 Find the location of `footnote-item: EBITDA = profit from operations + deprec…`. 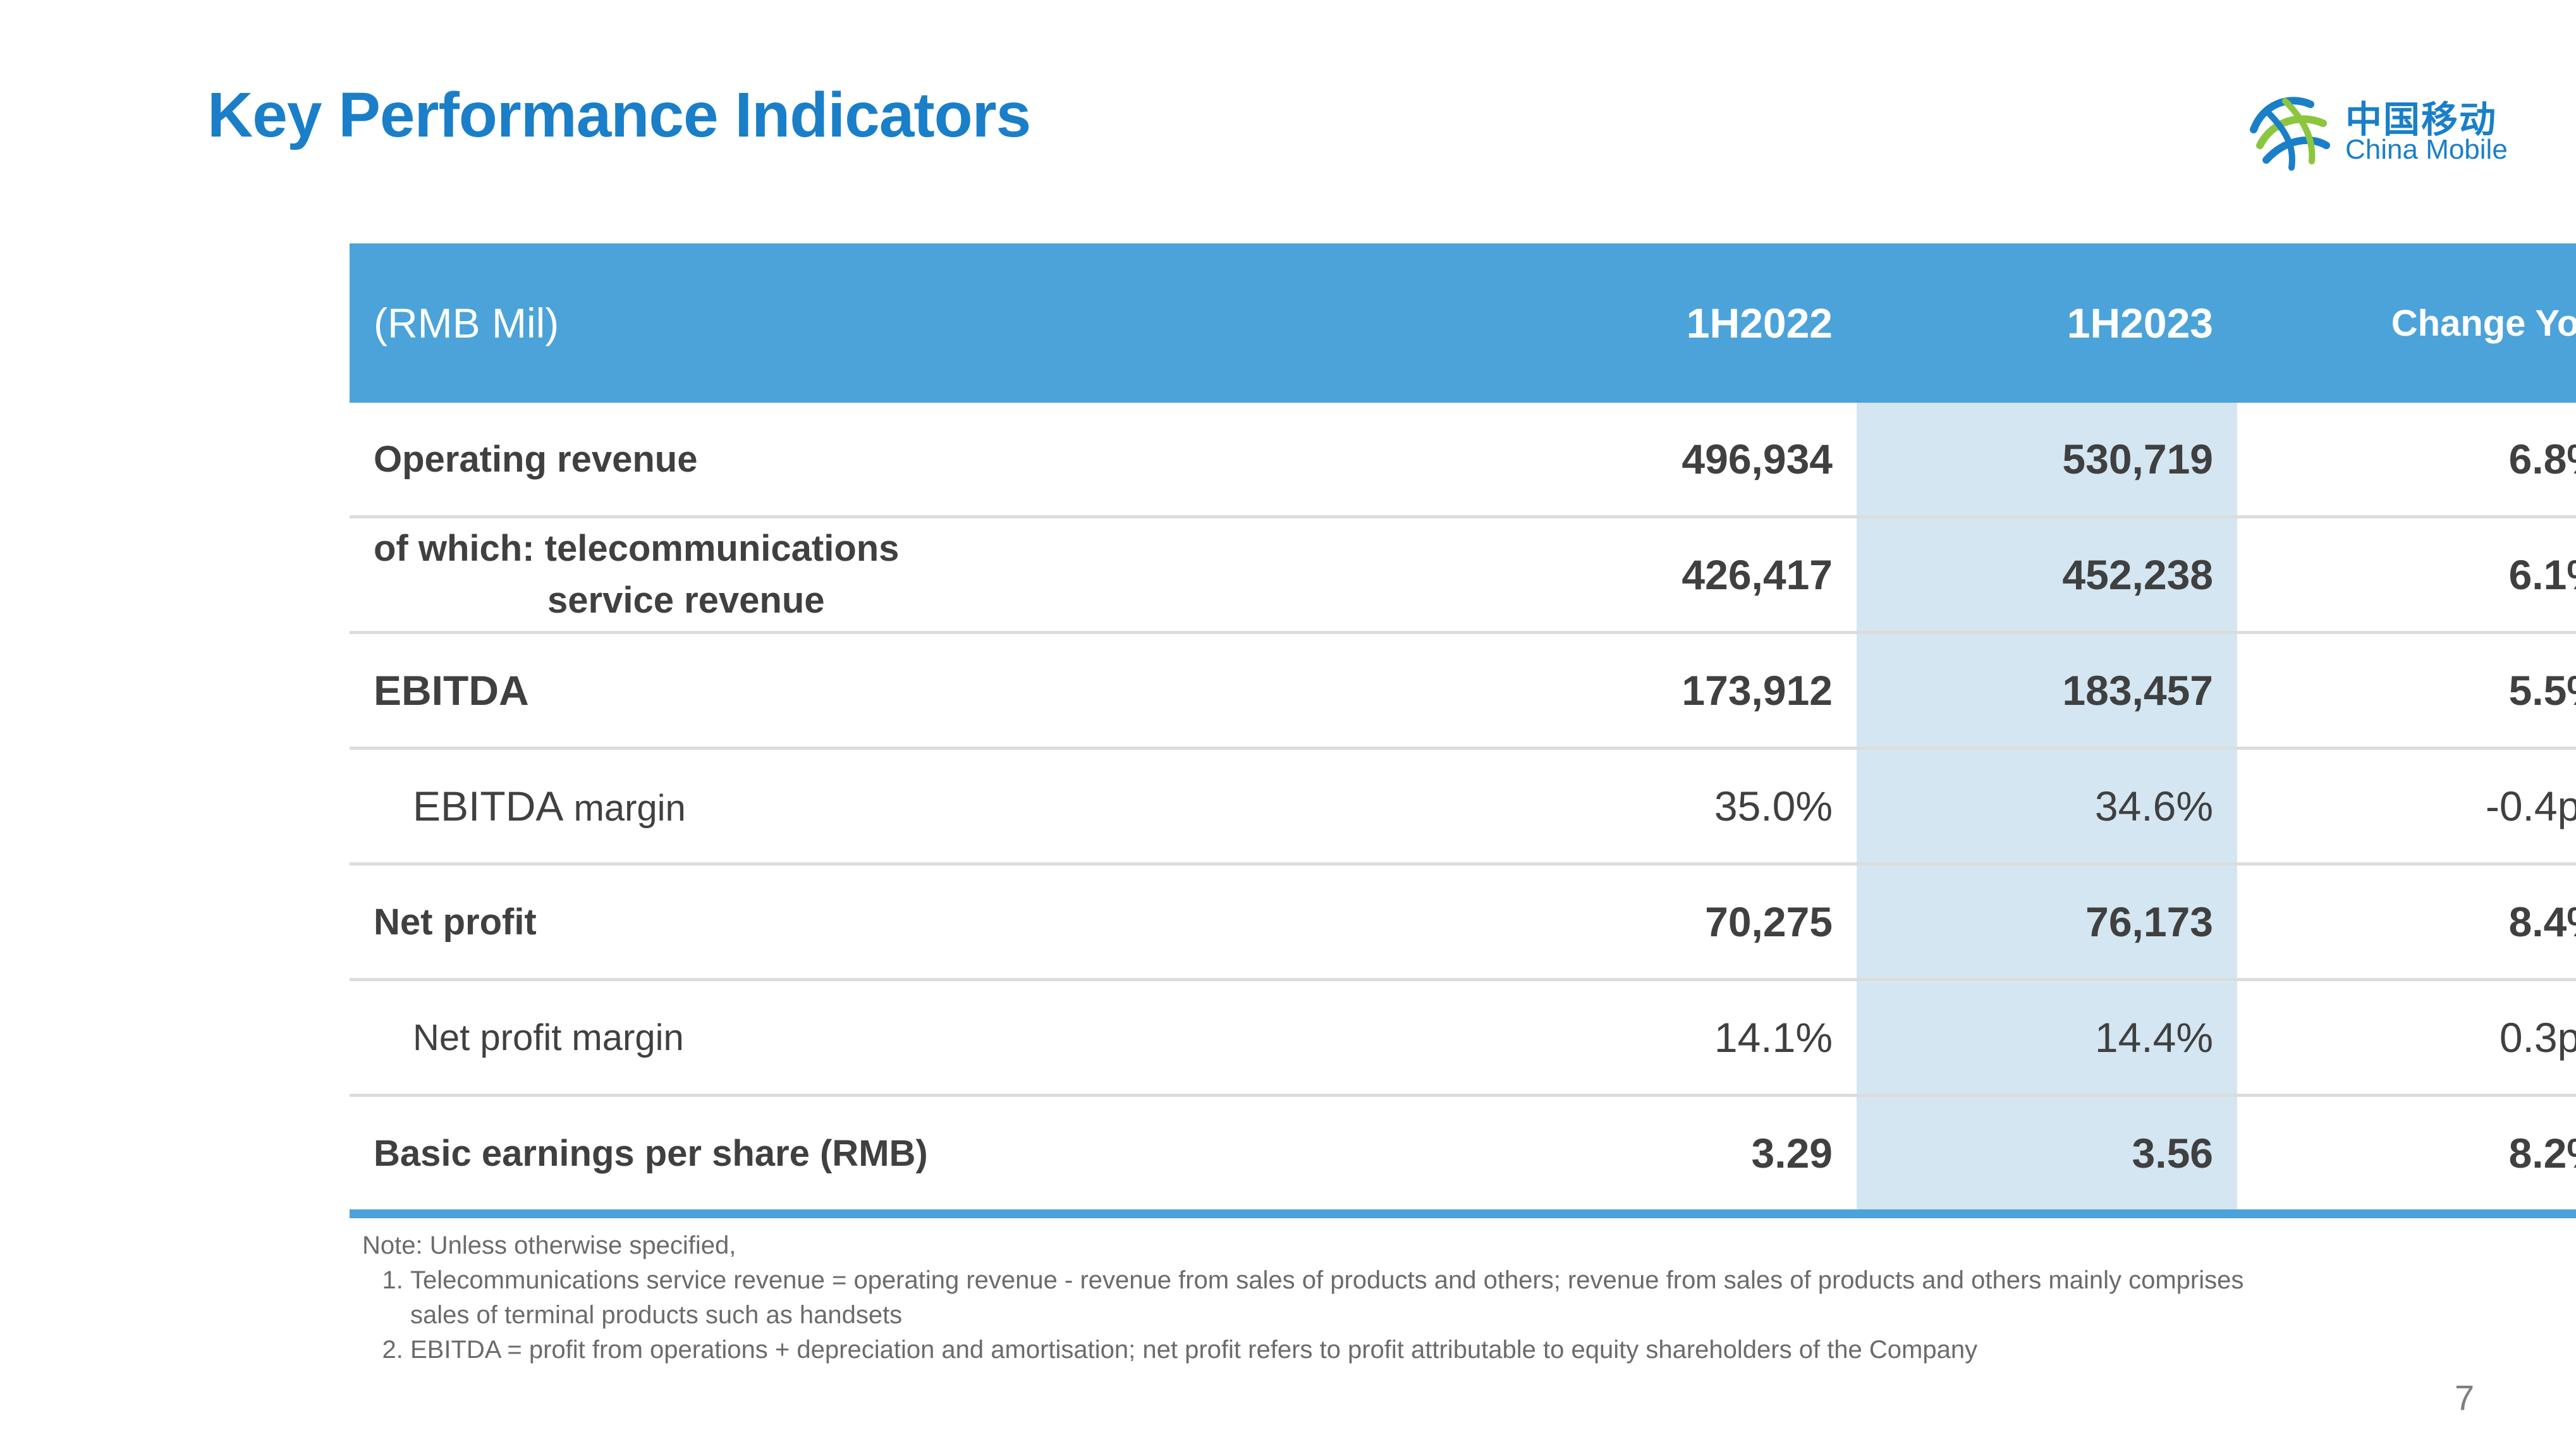

footnote-item: EBITDA = profit from operations + deprec… is located at coordinates (1334, 1350).